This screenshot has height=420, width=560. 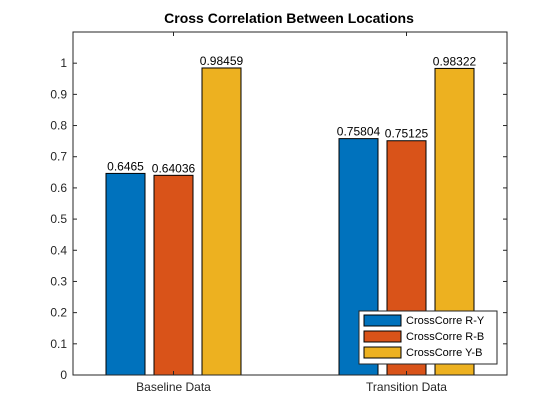 What do you see at coordinates (63, 375) in the screenshot?
I see `y-tick-label: 0` at bounding box center [63, 375].